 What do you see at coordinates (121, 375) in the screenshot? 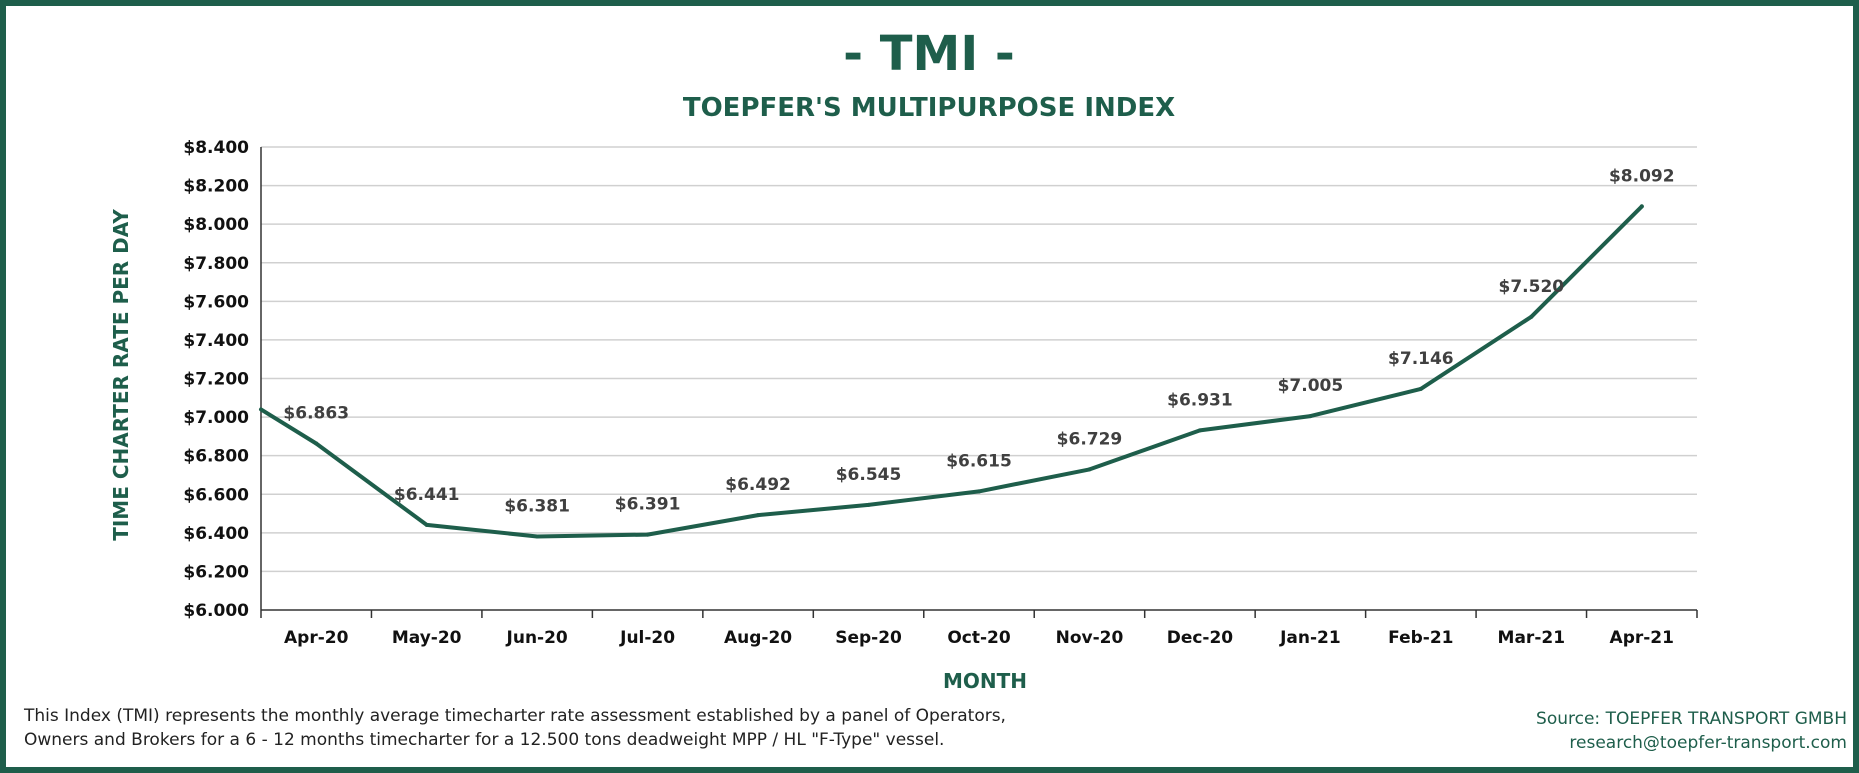
I see `y-axis-title: TIME CHARTER RATE PER DAY` at bounding box center [121, 375].